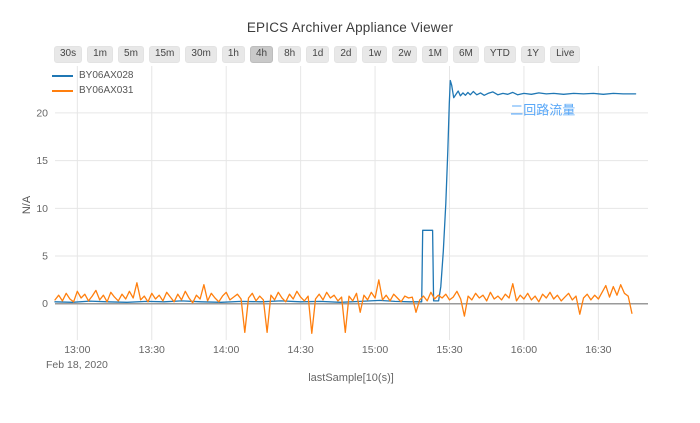  What do you see at coordinates (45, 257) in the screenshot?
I see `y-tick-label: 5` at bounding box center [45, 257].